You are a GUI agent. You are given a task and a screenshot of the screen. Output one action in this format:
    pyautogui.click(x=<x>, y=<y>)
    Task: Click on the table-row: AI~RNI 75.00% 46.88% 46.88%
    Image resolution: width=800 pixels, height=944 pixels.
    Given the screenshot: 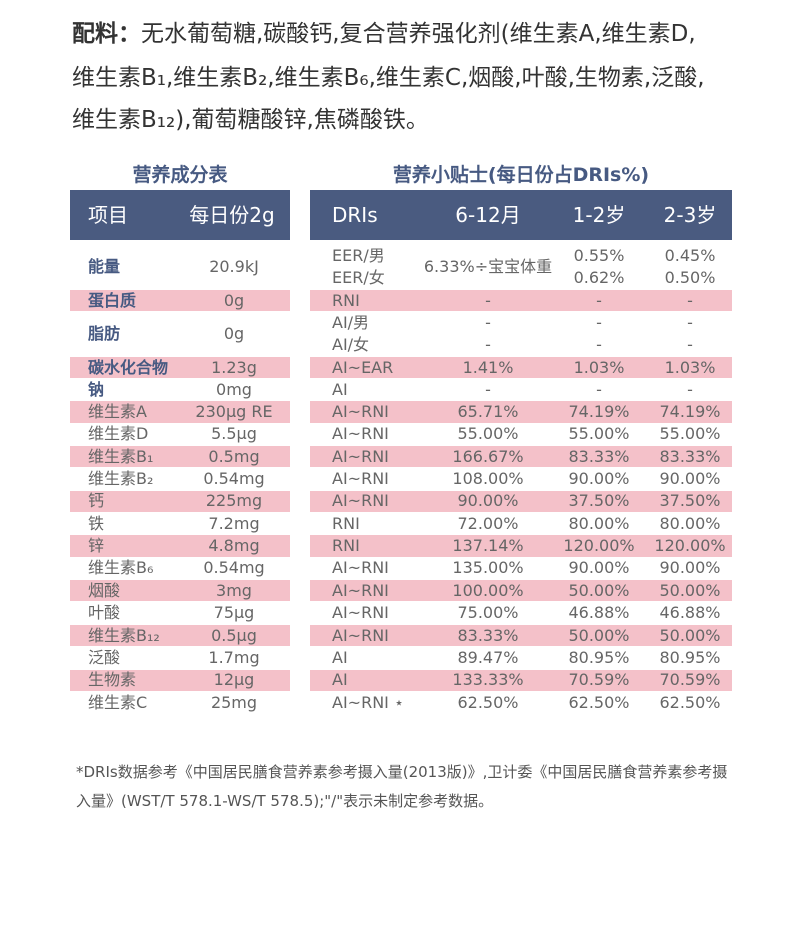 What is the action you would take?
    pyautogui.click(x=521, y=613)
    